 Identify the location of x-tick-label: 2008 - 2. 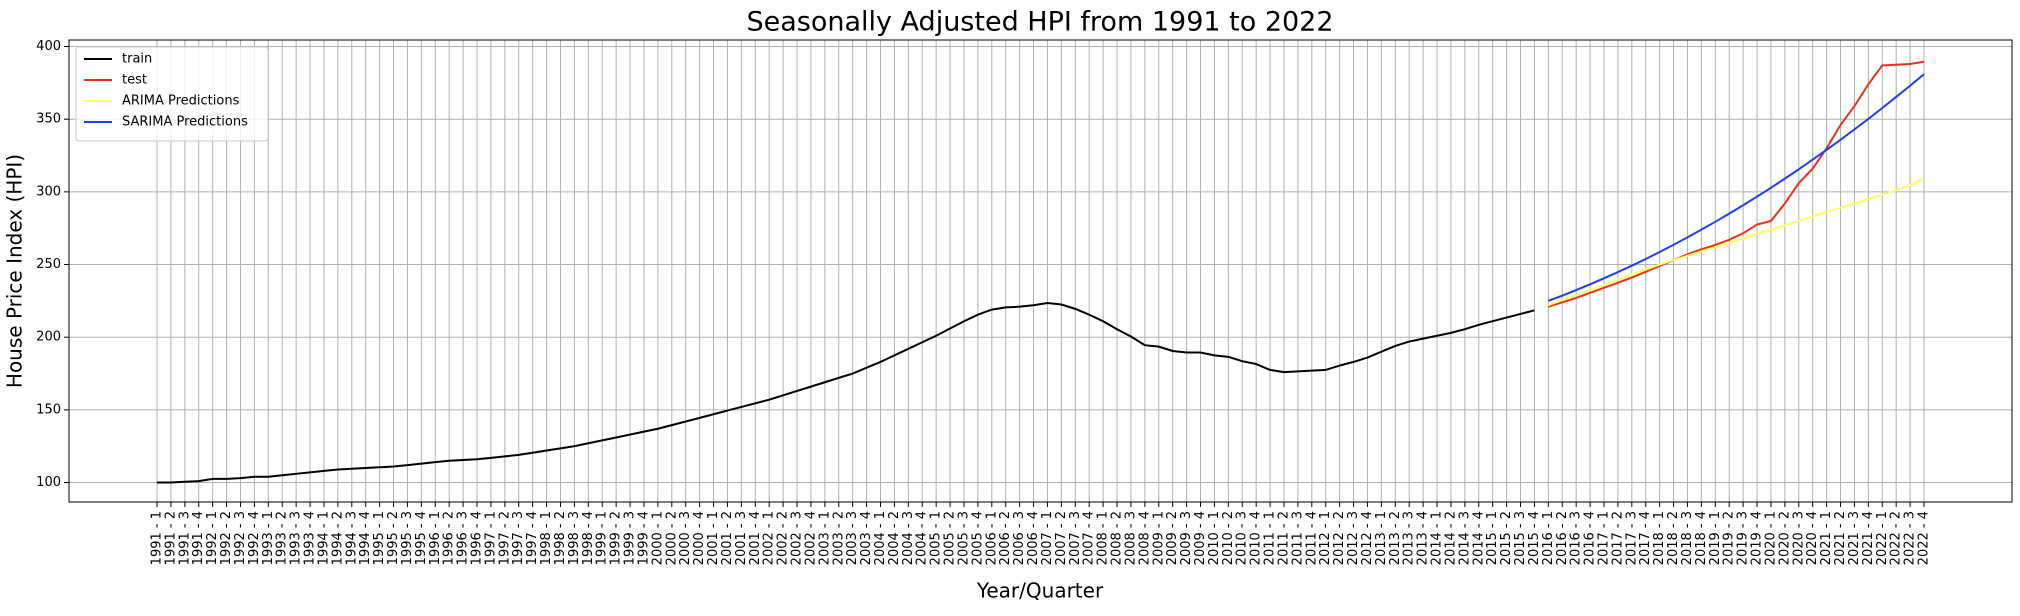
(1117, 538).